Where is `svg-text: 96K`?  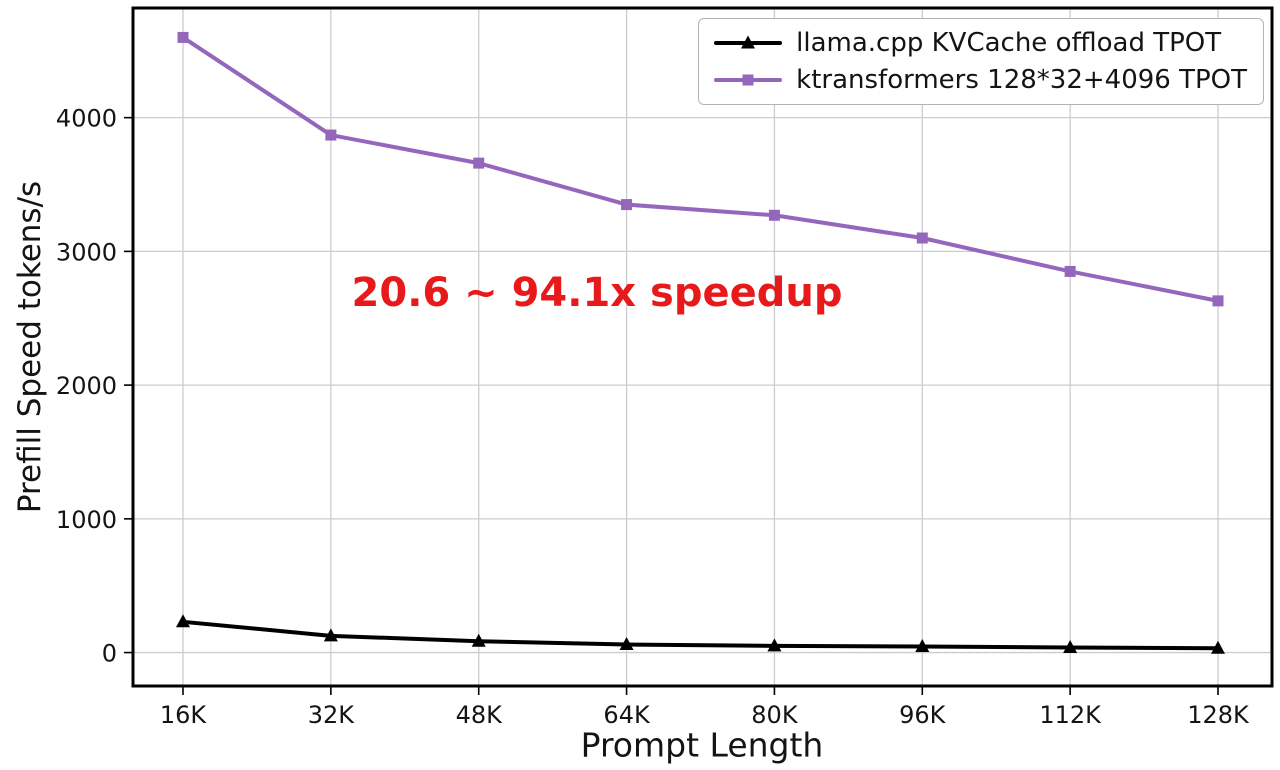 svg-text: 96K is located at coordinates (923, 715).